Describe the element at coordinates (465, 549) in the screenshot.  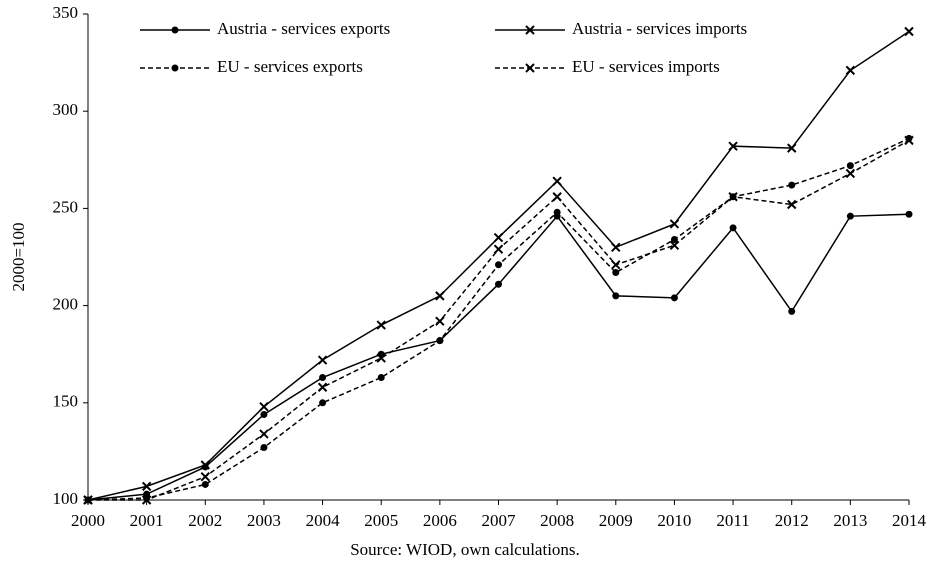
I see `source-note: Source: WIOD, own calculations.` at that location.